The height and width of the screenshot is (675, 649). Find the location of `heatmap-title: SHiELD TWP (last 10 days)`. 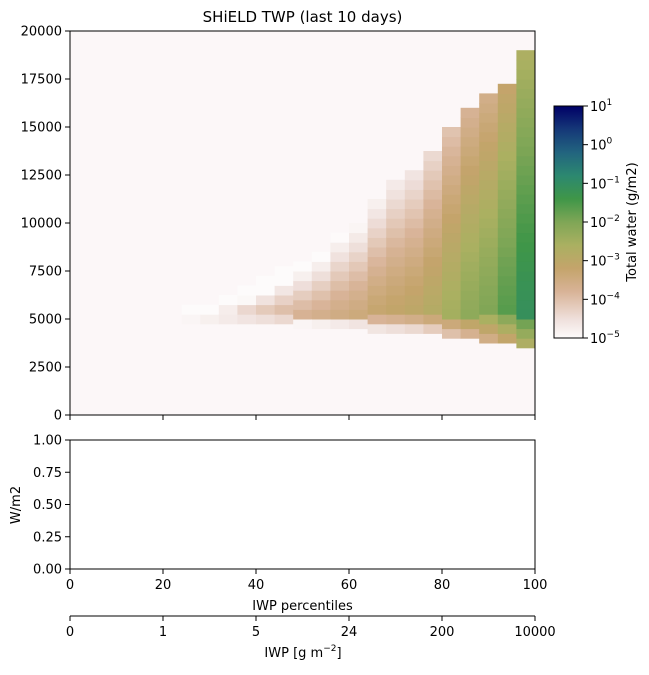

heatmap-title: SHiELD TWP (last 10 days) is located at coordinates (303, 17).